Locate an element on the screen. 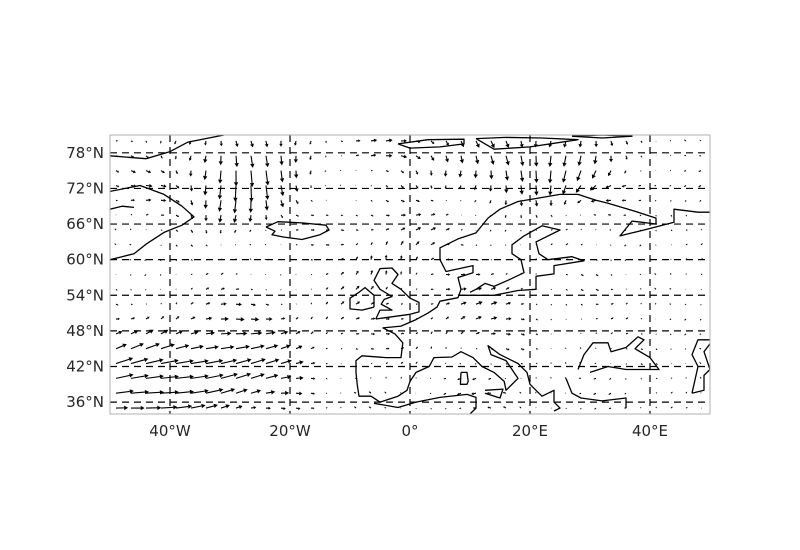 The height and width of the screenshot is (550, 800). longitude-tick-label: 40°E is located at coordinates (650, 431).